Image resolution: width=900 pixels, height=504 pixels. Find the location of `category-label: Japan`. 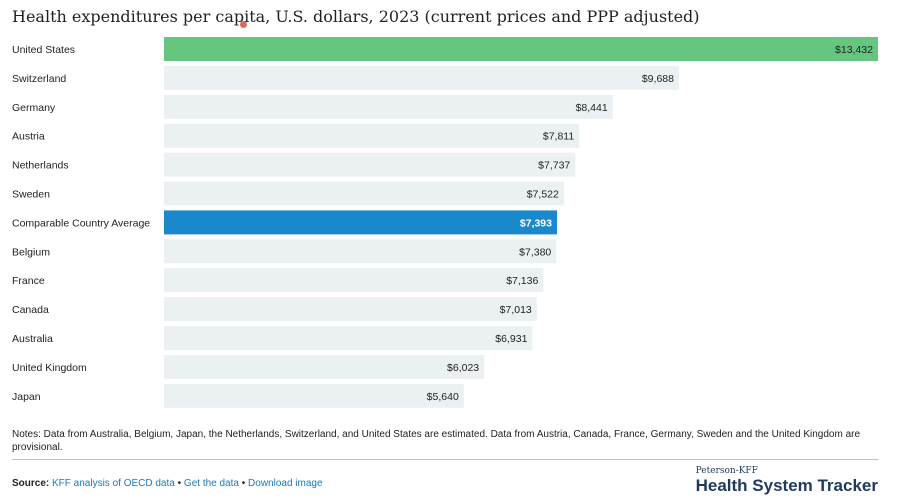

category-label: Japan is located at coordinates (26, 397).